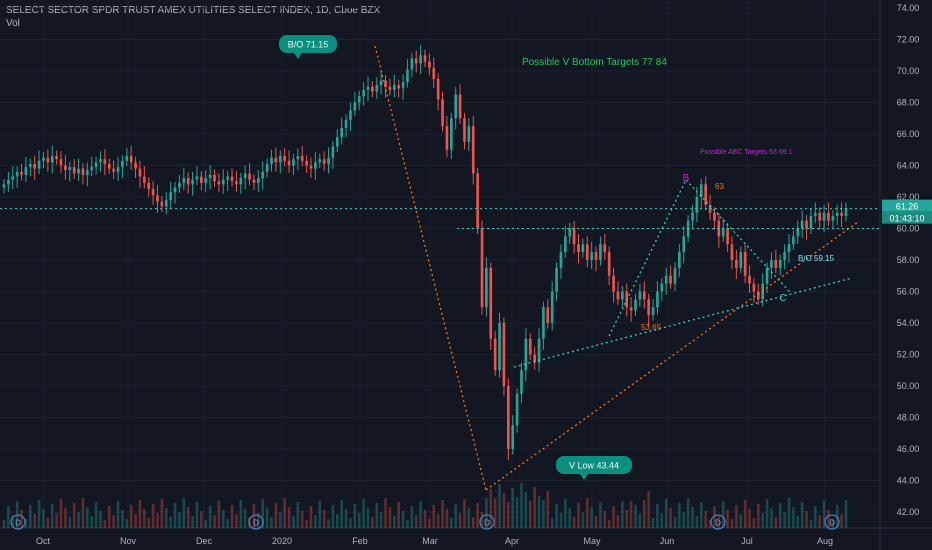 This screenshot has height=550, width=932. Describe the element at coordinates (594, 465) in the screenshot. I see `v-low-callout-bubble` at that location.